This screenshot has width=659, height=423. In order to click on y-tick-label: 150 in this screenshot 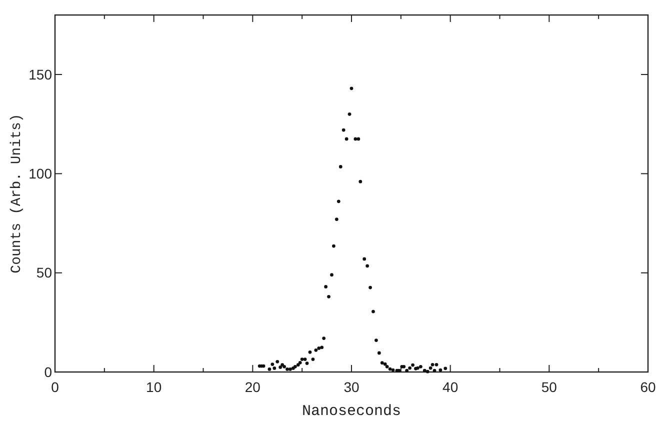, I will do `click(40, 74)`.